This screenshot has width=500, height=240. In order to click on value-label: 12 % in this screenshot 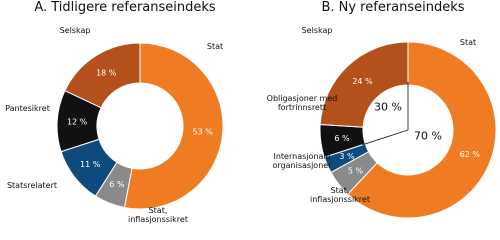, I will do `click(77, 122)`.